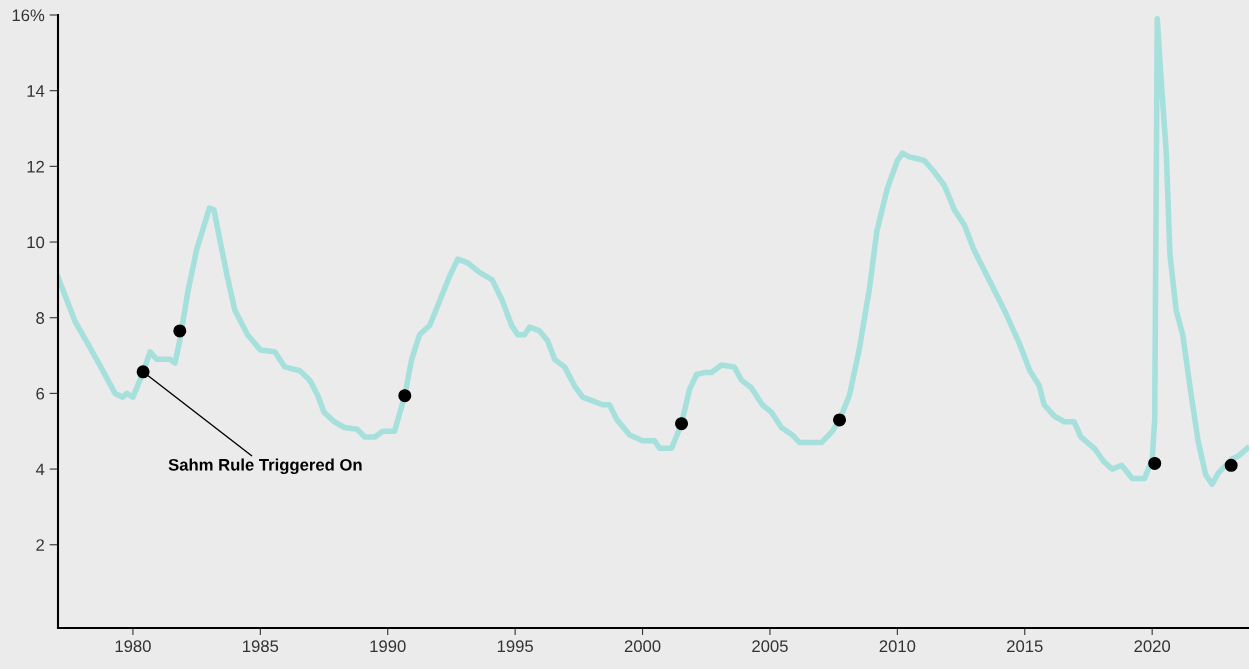 This screenshot has height=669, width=1249. Describe the element at coordinates (515, 646) in the screenshot. I see `x-tick-label: 1995` at that location.